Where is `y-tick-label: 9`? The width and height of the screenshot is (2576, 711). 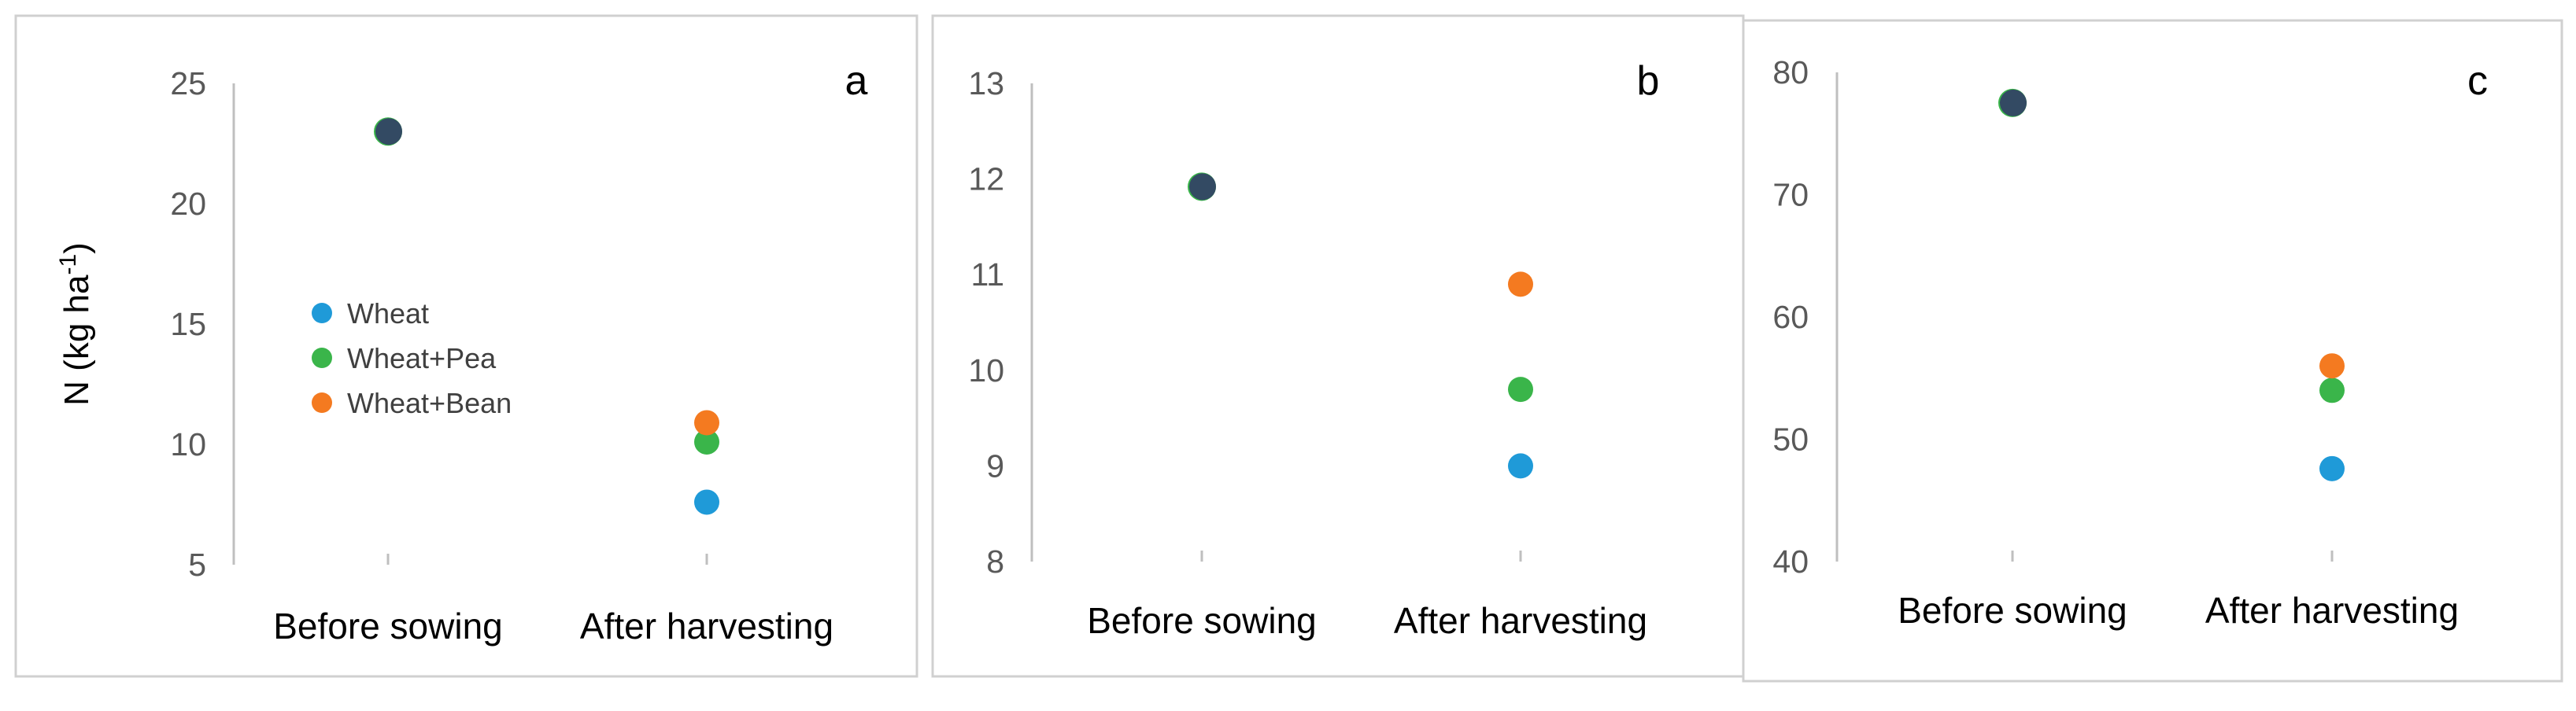 y-tick-label: 9 is located at coordinates (995, 466).